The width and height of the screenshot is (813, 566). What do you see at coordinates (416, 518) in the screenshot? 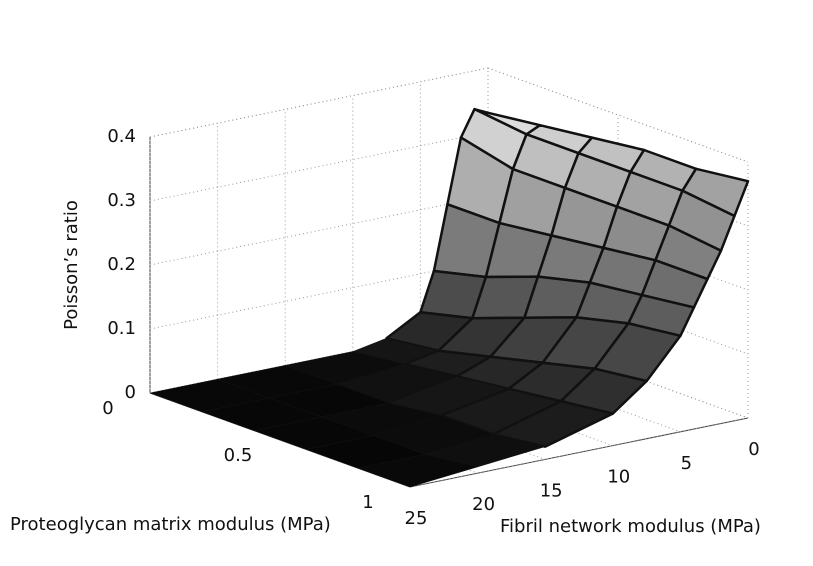
I see `y-tick-label: 25` at bounding box center [416, 518].